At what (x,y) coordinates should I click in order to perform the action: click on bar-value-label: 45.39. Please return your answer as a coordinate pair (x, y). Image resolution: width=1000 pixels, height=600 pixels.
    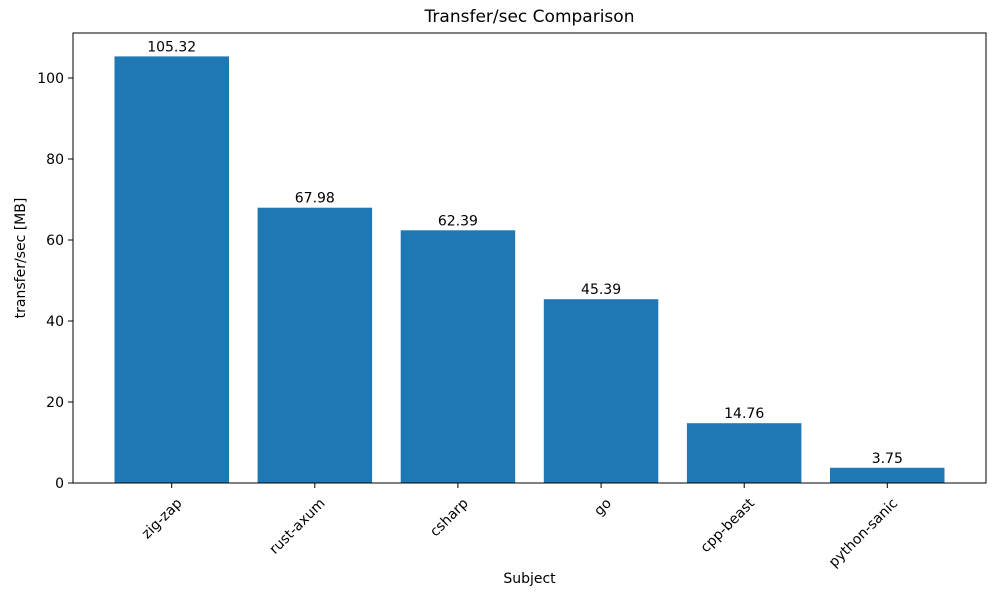
    Looking at the image, I should click on (601, 290).